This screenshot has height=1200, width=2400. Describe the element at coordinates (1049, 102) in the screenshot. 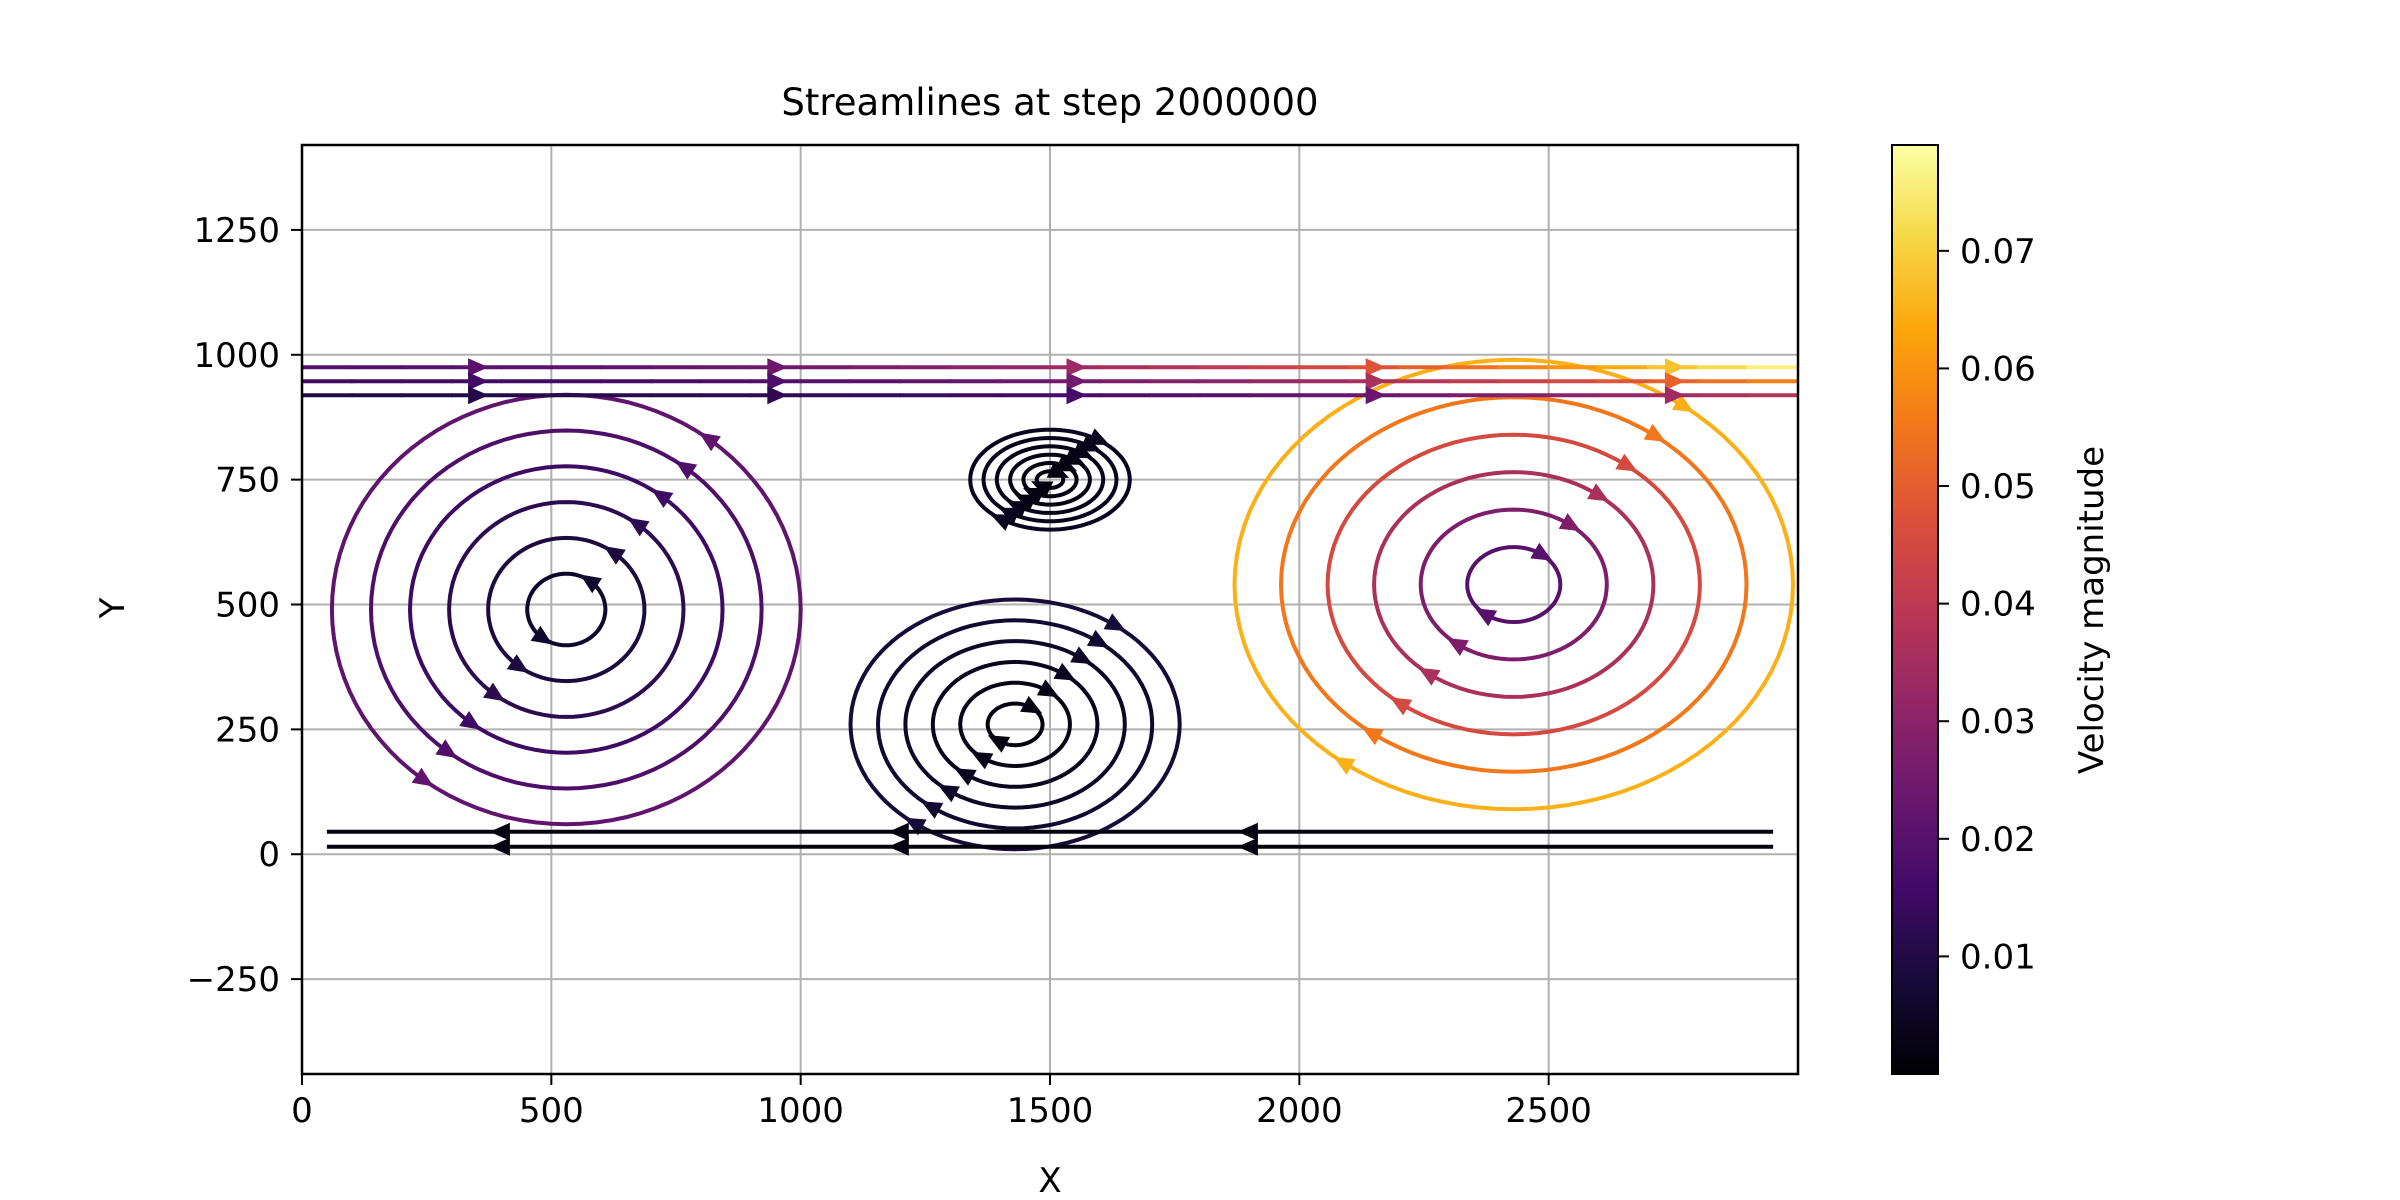

I see `chart-title: Streamlines at step 2000000` at that location.